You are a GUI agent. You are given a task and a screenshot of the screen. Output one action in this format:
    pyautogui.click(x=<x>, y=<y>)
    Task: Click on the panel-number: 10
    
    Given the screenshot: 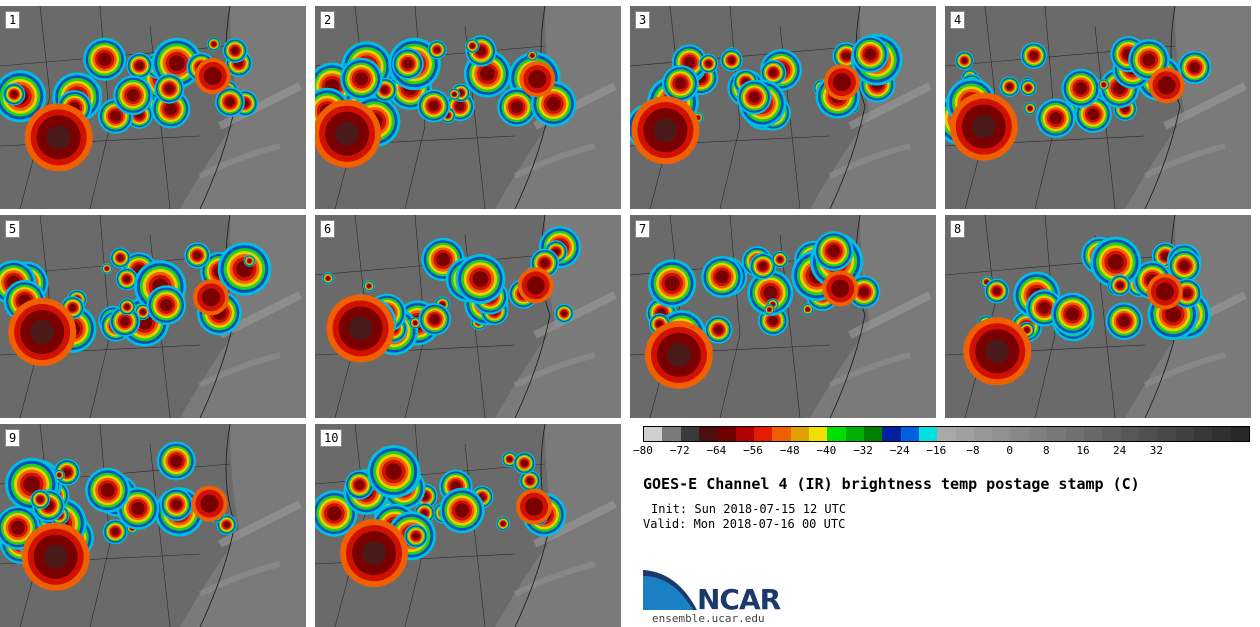 What is the action you would take?
    pyautogui.click(x=331, y=438)
    